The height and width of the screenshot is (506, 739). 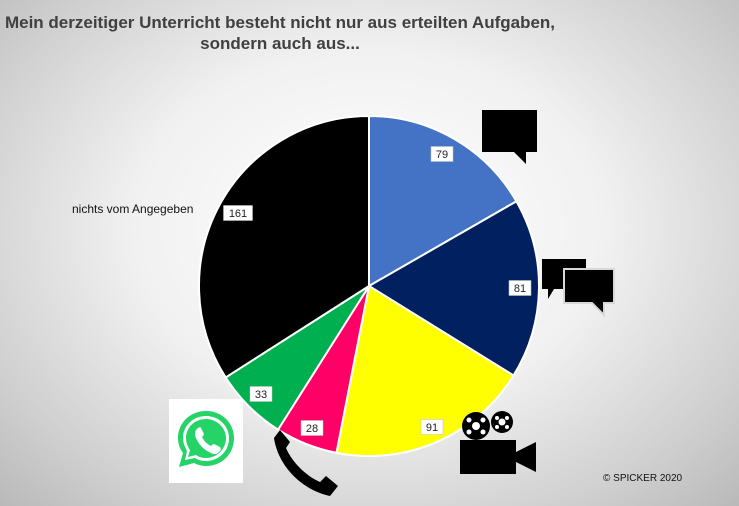 I want to click on svg-text: 161, so click(x=238, y=214).